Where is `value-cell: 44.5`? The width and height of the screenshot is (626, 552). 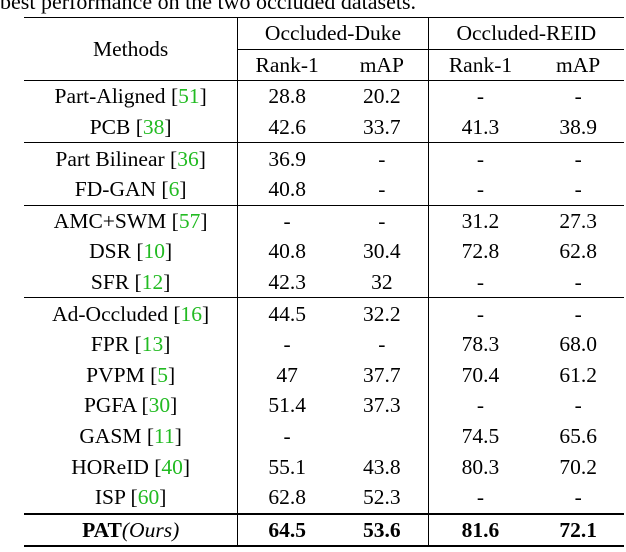
value-cell: 44.5 is located at coordinates (286, 313).